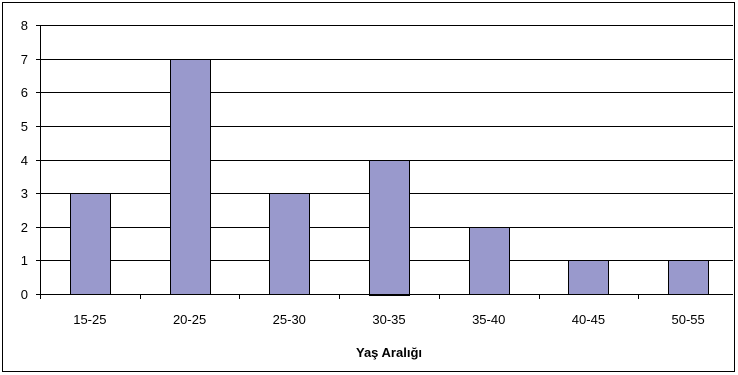  Describe the element at coordinates (189, 319) in the screenshot. I see `x-tick-label: 20-25` at that location.